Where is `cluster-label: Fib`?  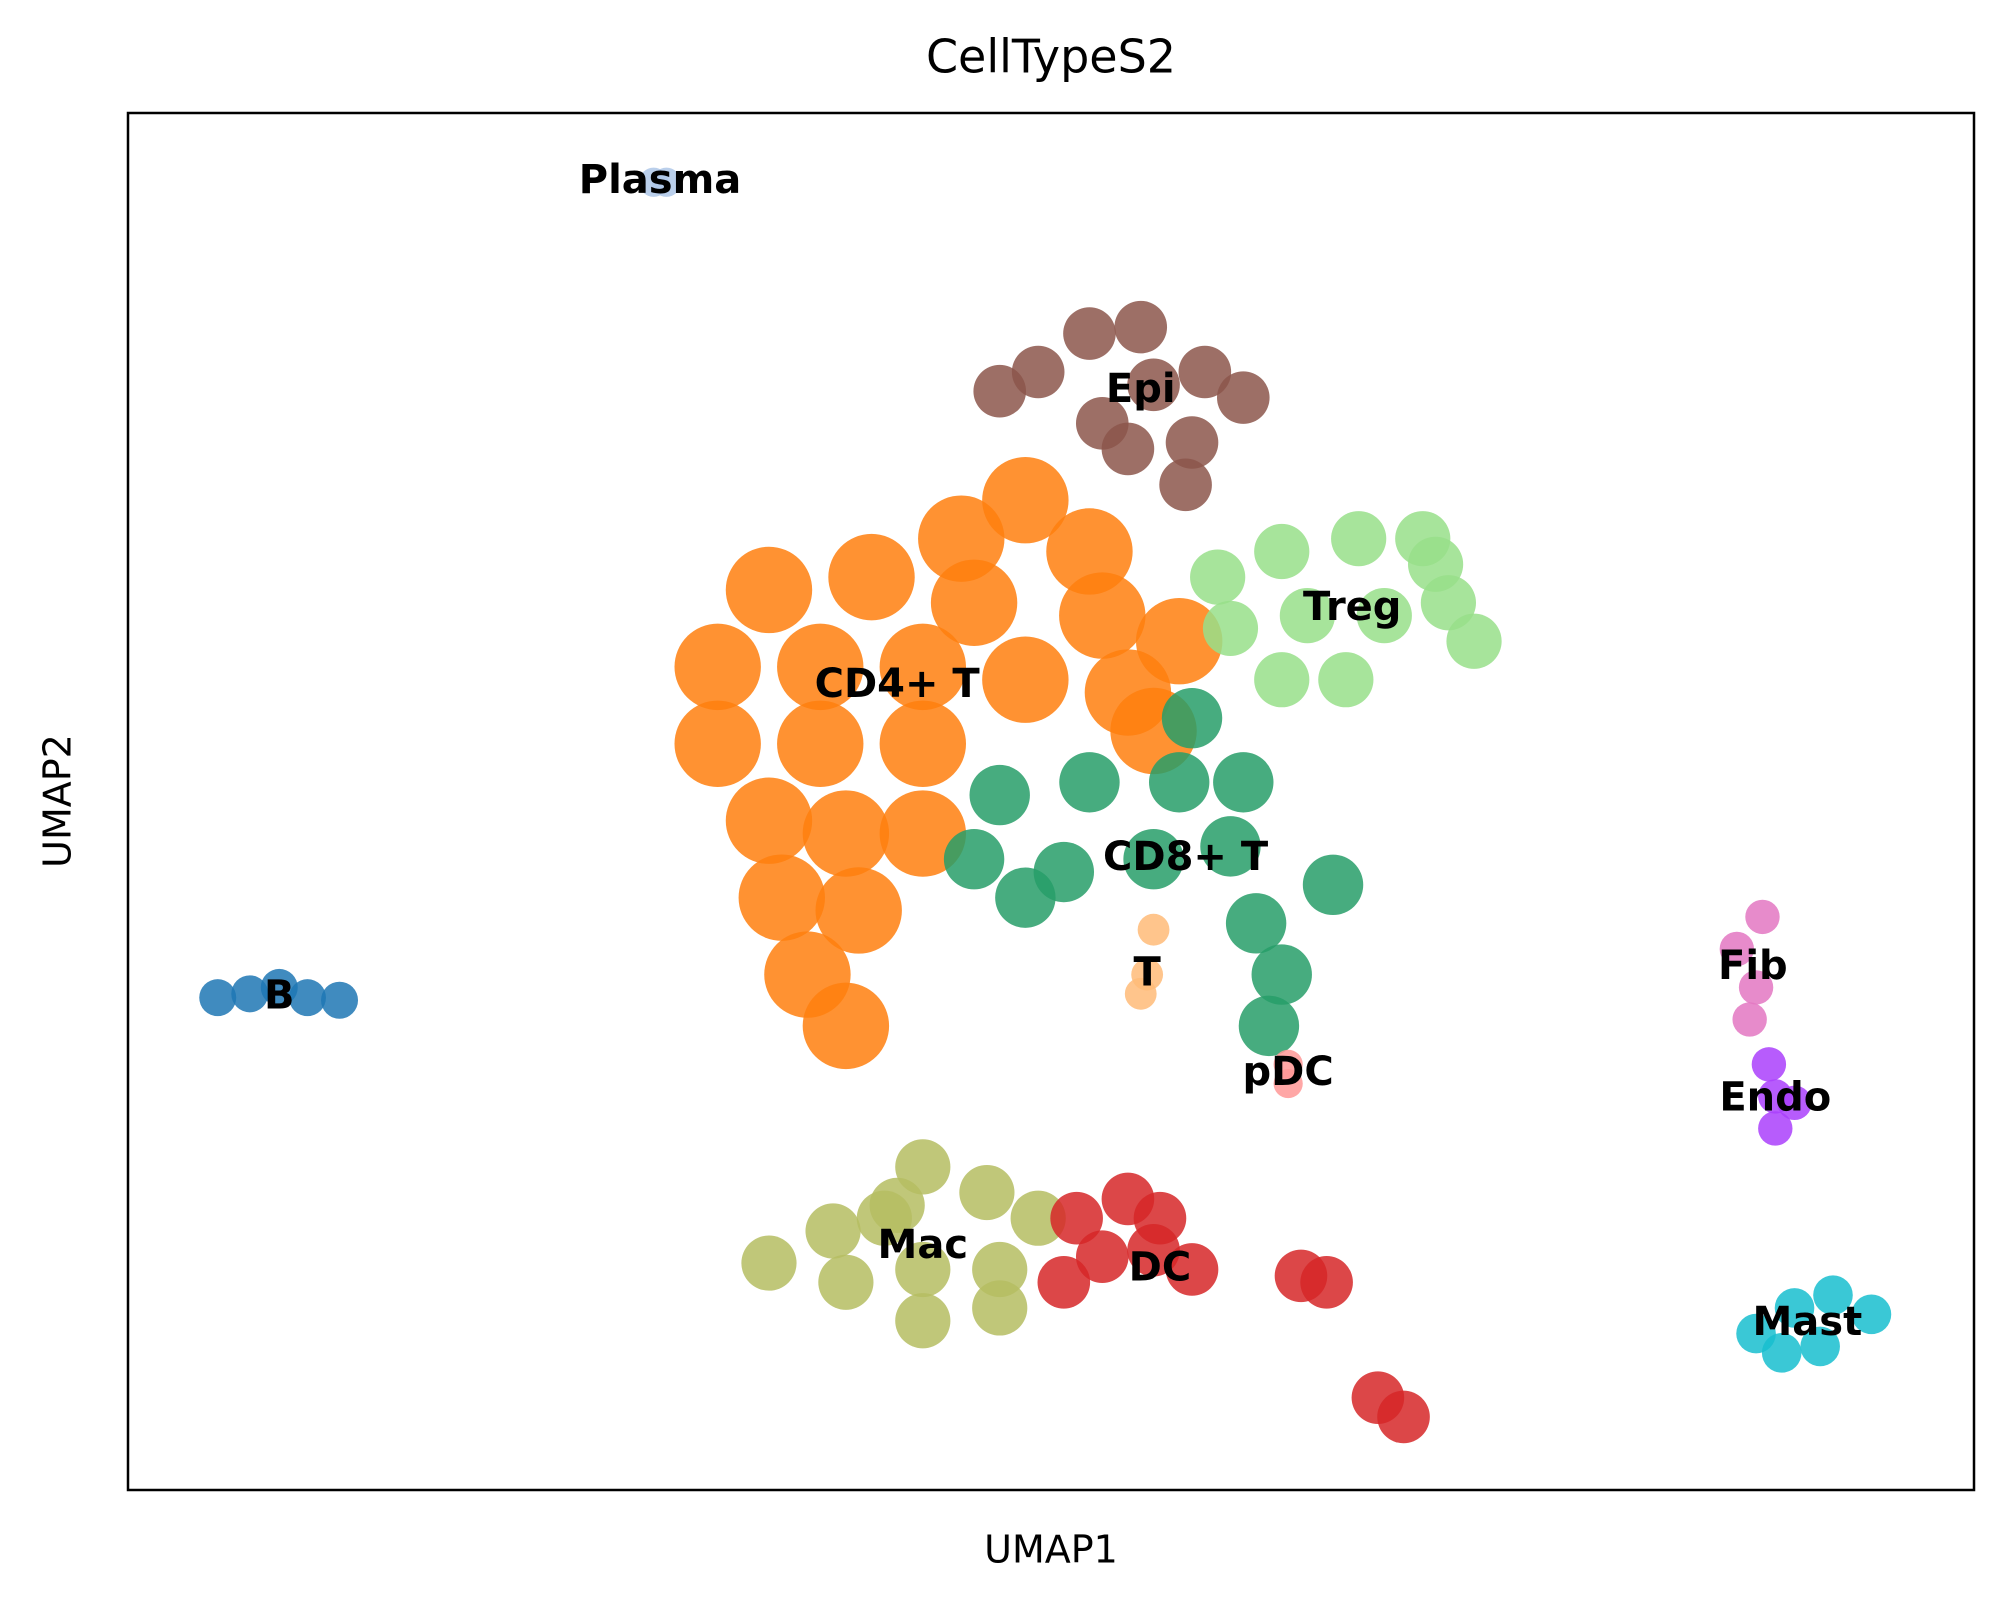 cluster-label: Fib is located at coordinates (1753, 966).